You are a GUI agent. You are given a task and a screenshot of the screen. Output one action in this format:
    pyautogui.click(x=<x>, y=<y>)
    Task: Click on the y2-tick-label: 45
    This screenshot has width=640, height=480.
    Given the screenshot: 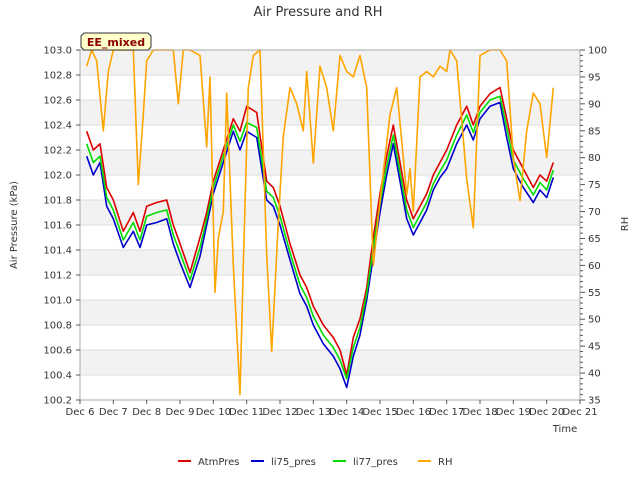 What is the action you would take?
    pyautogui.click(x=594, y=347)
    